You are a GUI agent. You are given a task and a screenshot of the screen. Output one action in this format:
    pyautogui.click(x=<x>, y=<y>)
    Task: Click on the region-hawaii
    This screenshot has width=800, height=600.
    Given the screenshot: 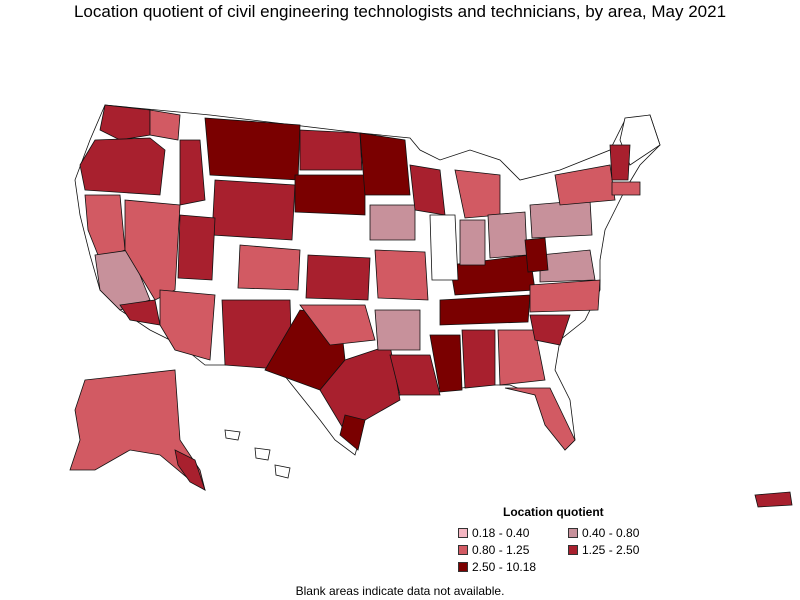 What is the action you would take?
    pyautogui.click(x=257, y=454)
    